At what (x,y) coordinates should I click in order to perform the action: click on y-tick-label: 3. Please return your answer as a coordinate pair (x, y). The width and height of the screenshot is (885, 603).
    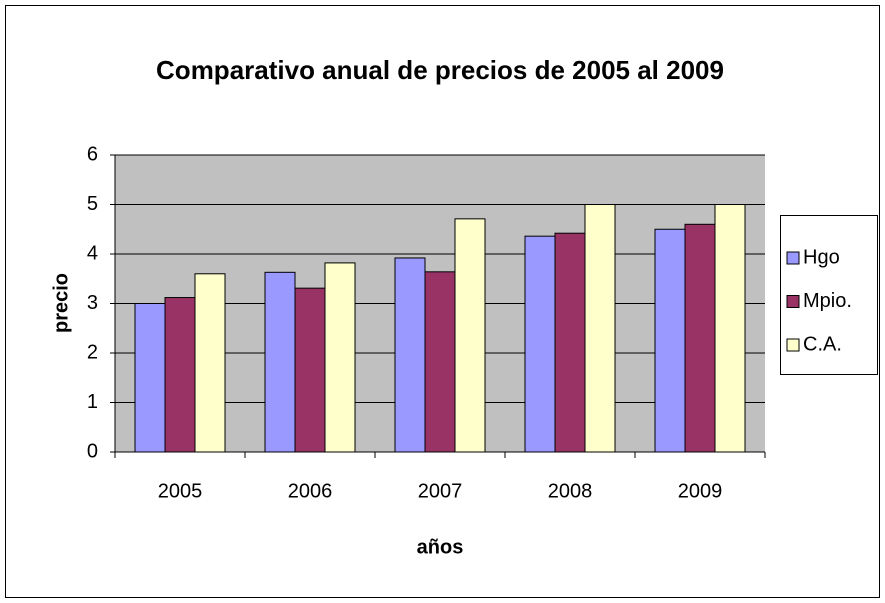
    Looking at the image, I should click on (92, 303).